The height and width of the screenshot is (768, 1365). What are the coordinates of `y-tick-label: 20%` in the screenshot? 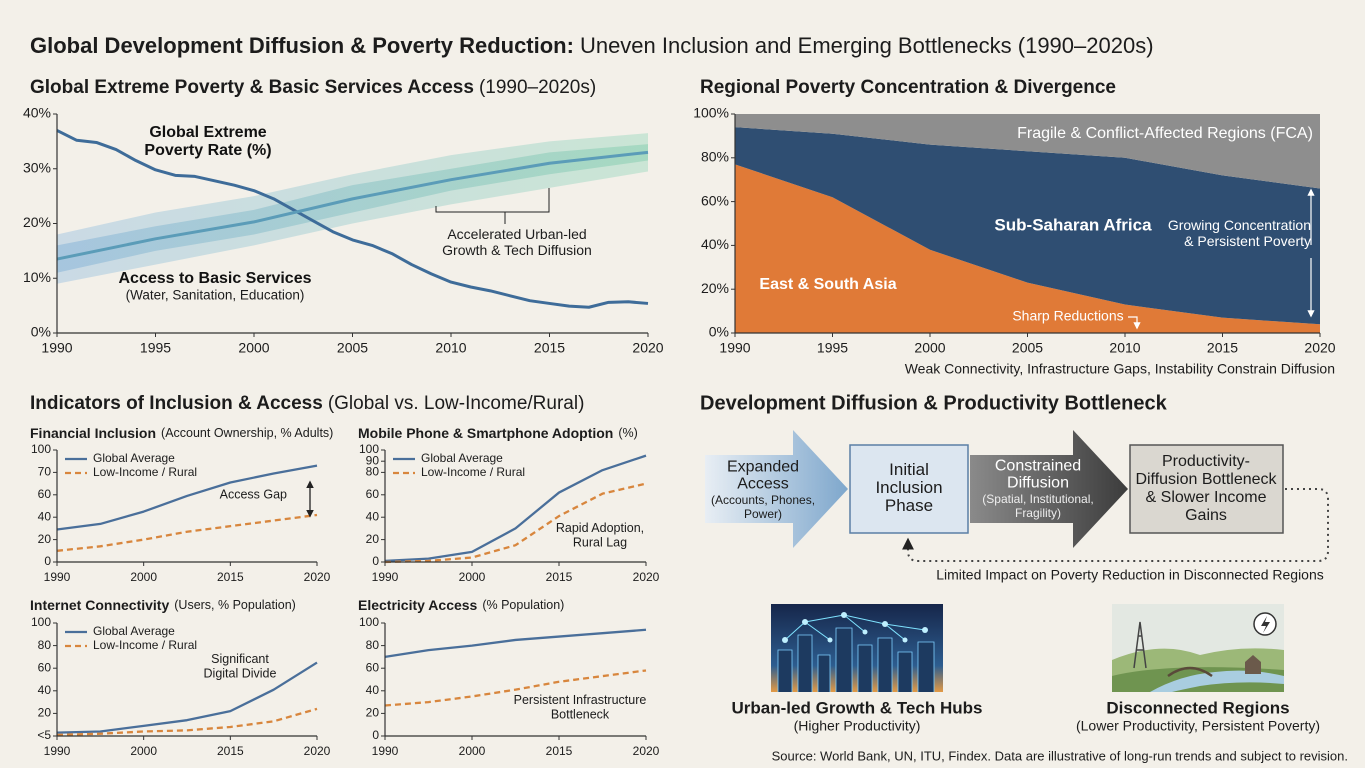 It's located at (715, 288).